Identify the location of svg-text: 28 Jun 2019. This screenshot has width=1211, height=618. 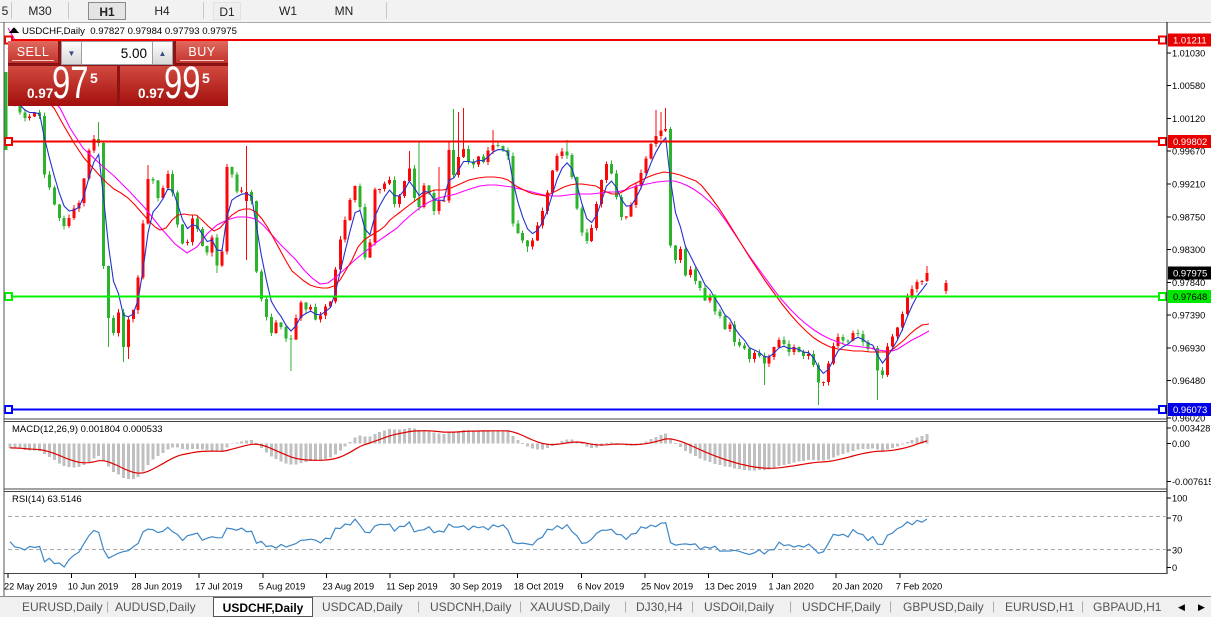
(156, 587).